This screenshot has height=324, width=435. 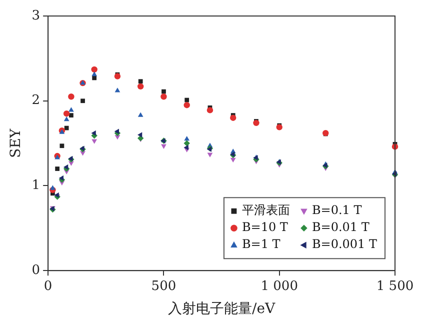 I want to click on legend-label: B=0.001 T, so click(x=344, y=244).